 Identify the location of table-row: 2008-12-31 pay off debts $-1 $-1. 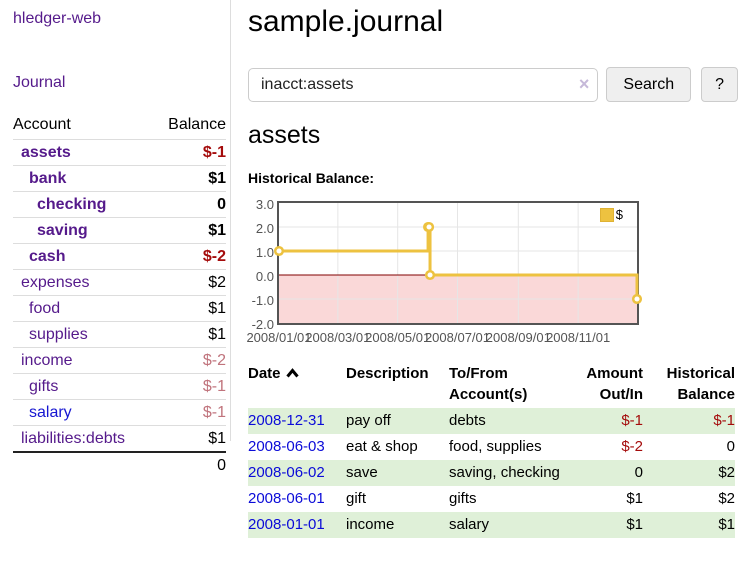
(491, 421).